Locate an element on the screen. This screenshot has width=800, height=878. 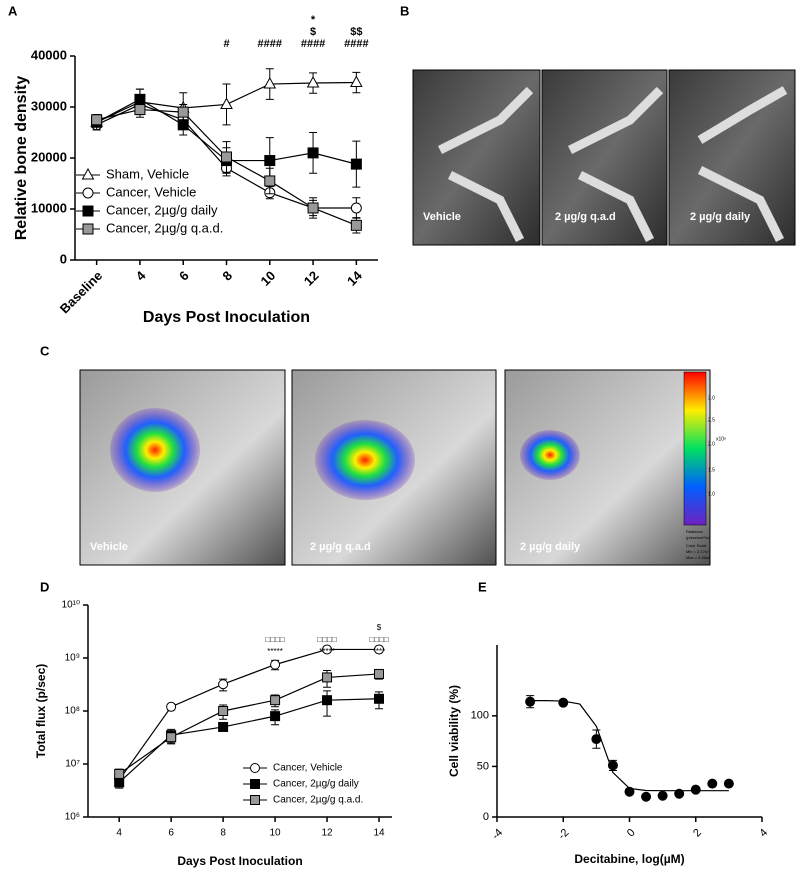
annotation: # is located at coordinates (226, 44).